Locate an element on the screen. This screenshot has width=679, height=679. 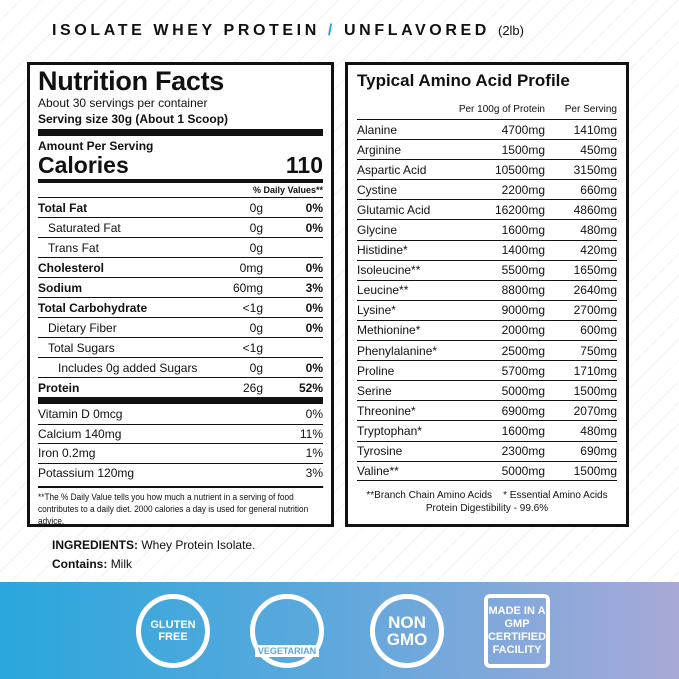
servings-per-container: About 30 servings per container is located at coordinates (123, 103).